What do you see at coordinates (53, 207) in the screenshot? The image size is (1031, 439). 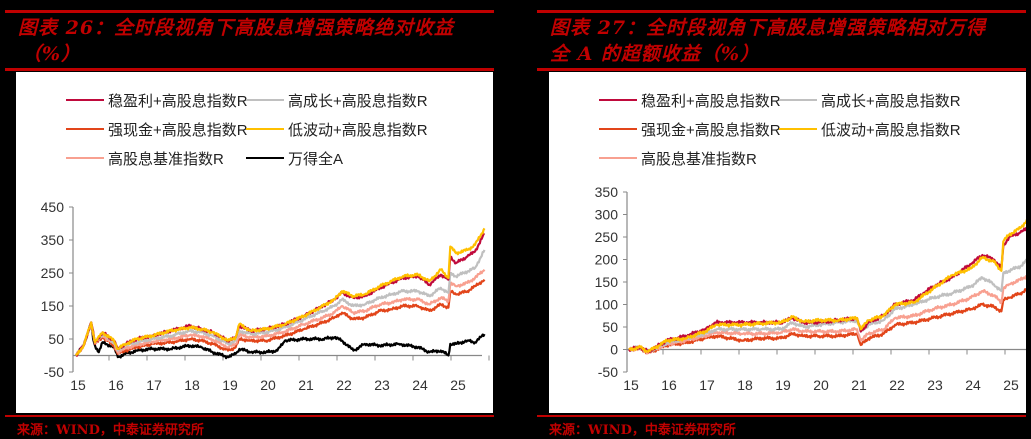 I see `y-tick-label: 450` at bounding box center [53, 207].